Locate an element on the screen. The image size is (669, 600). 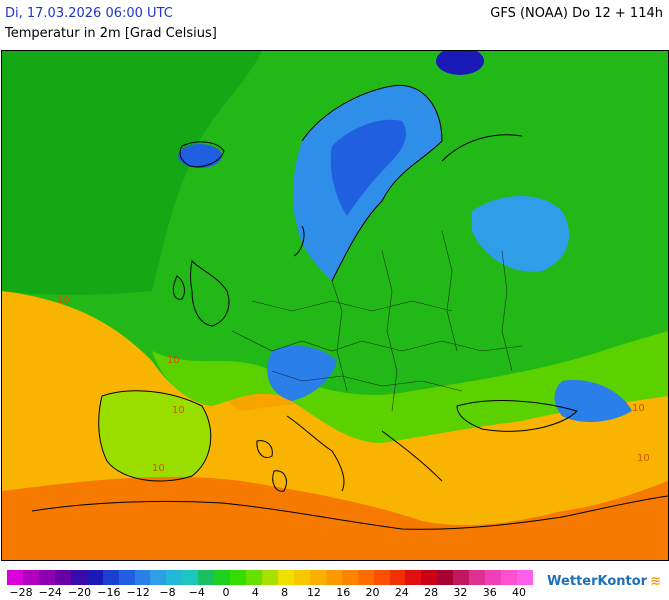
arctic-cold is located at coordinates (460, 63).